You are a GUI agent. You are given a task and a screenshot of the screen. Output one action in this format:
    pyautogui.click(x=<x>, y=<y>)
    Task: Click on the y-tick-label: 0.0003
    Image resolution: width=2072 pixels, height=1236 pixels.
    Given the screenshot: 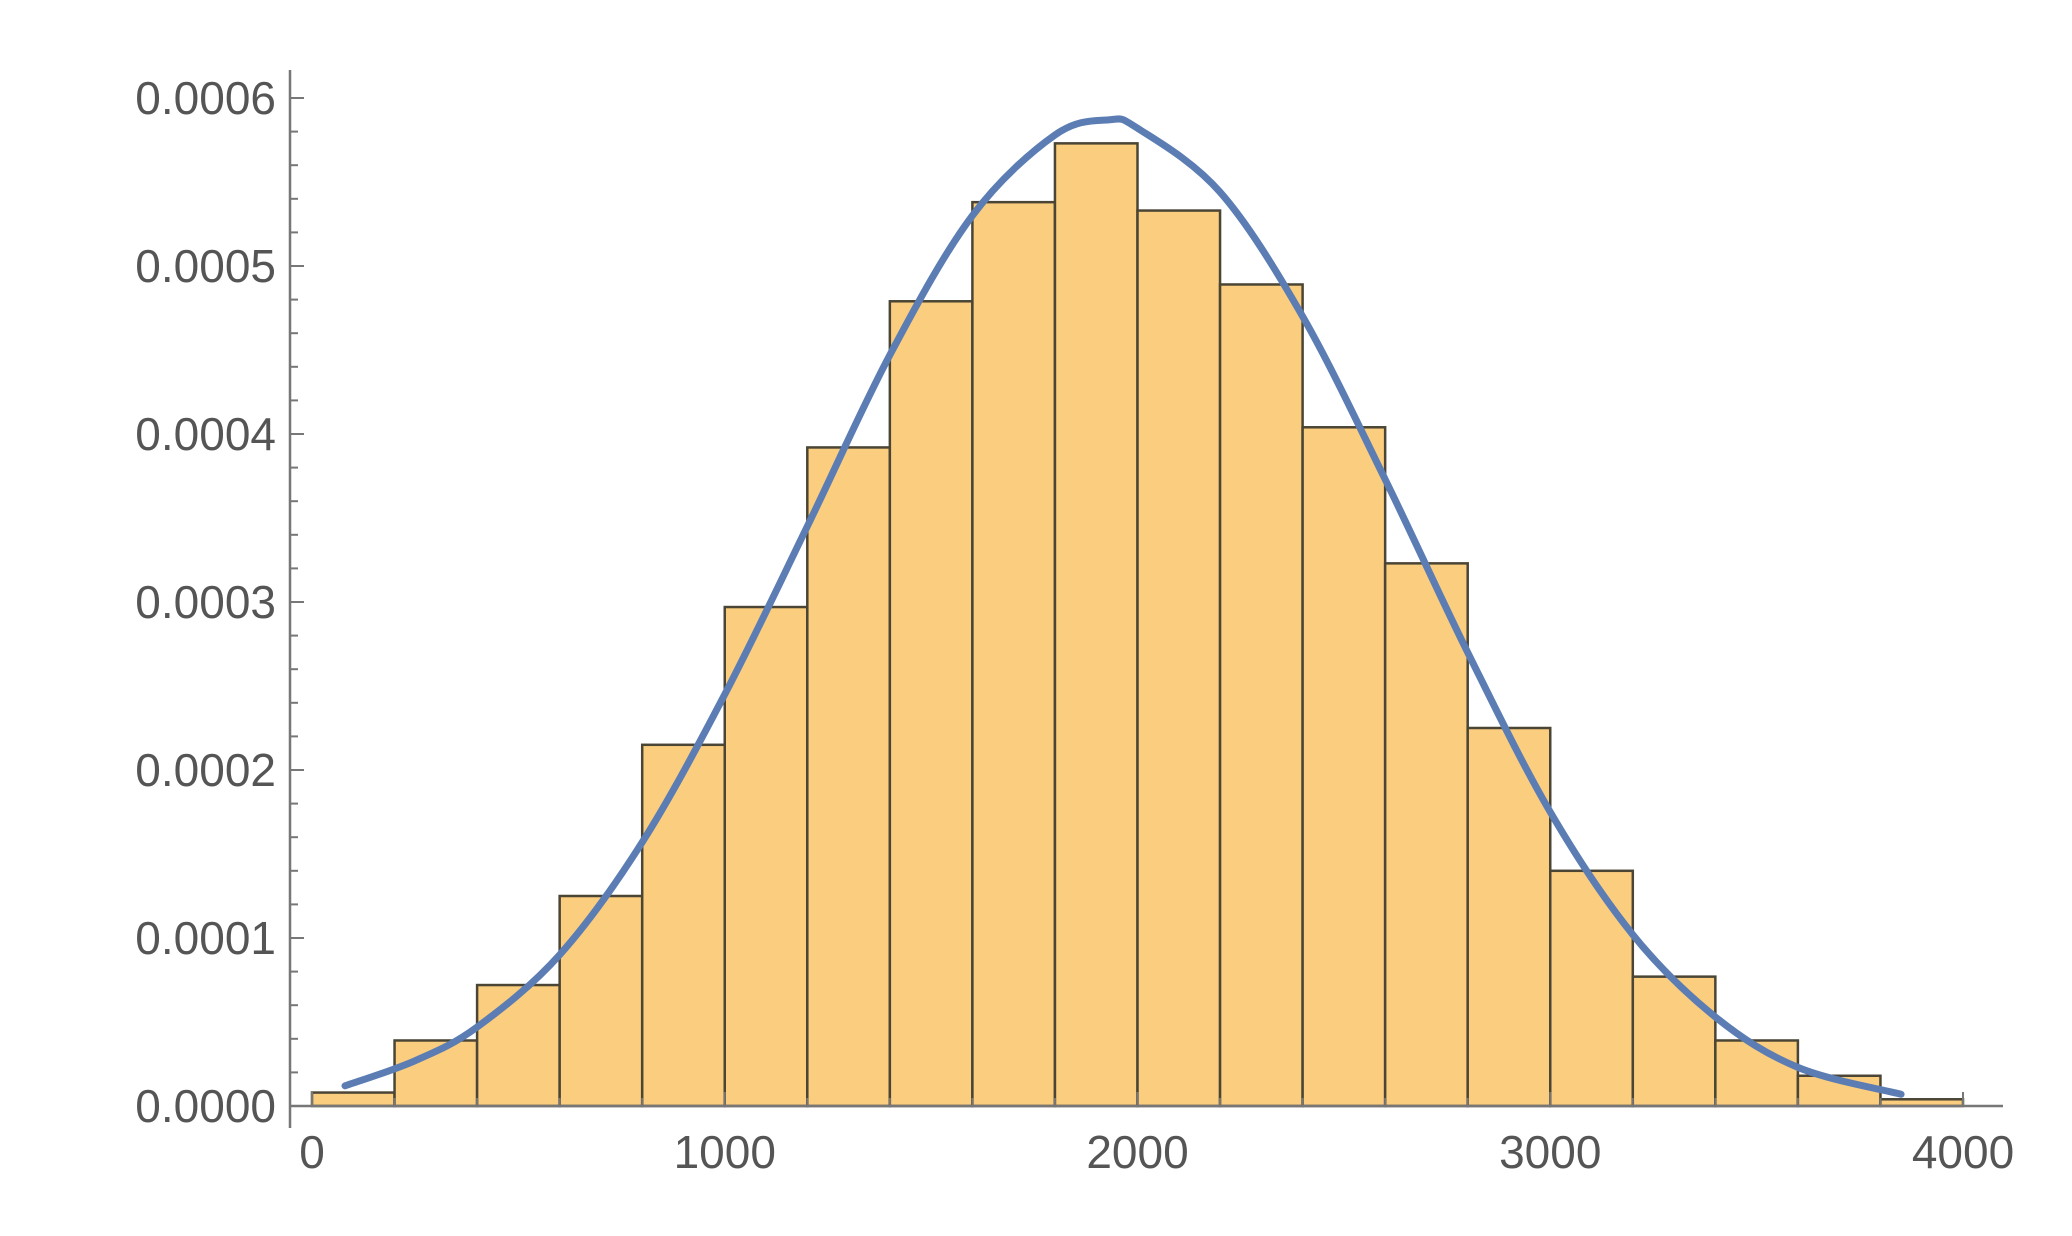 What is the action you would take?
    pyautogui.click(x=205, y=602)
    